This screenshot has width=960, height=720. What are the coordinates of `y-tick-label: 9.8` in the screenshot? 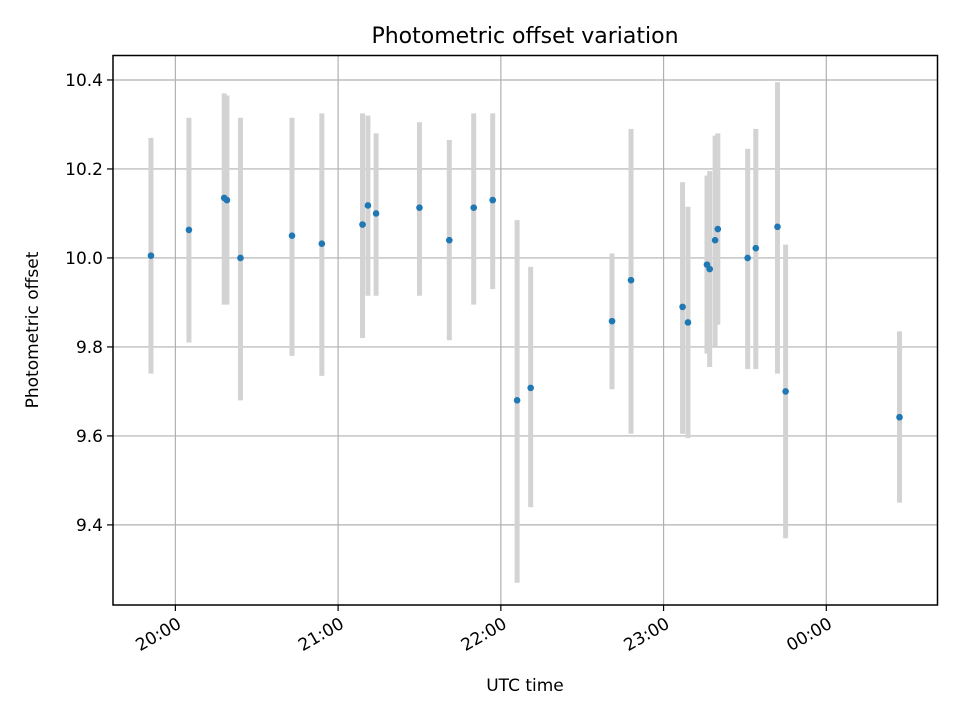 It's located at (89, 348).